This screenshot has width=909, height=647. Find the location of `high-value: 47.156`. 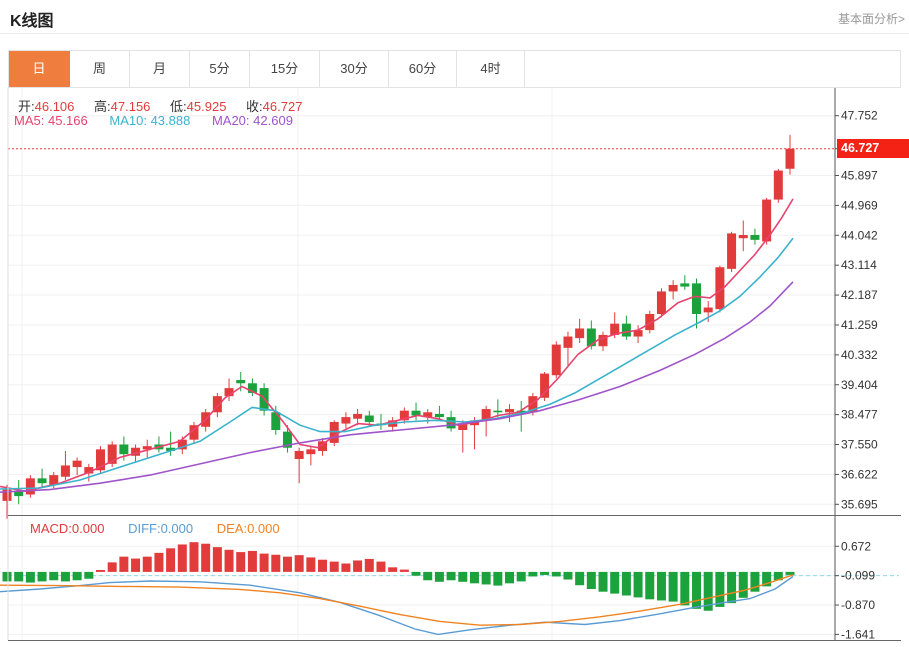

high-value: 47.156 is located at coordinates (130, 106).